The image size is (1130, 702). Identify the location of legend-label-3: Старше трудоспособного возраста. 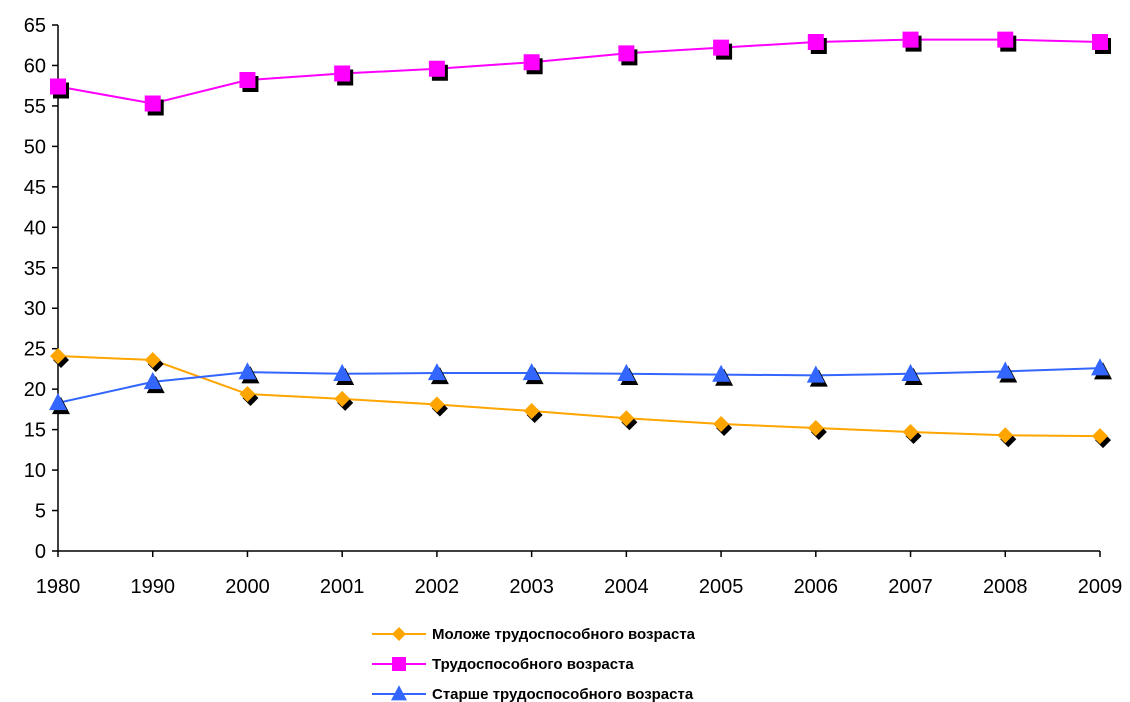
(563, 694).